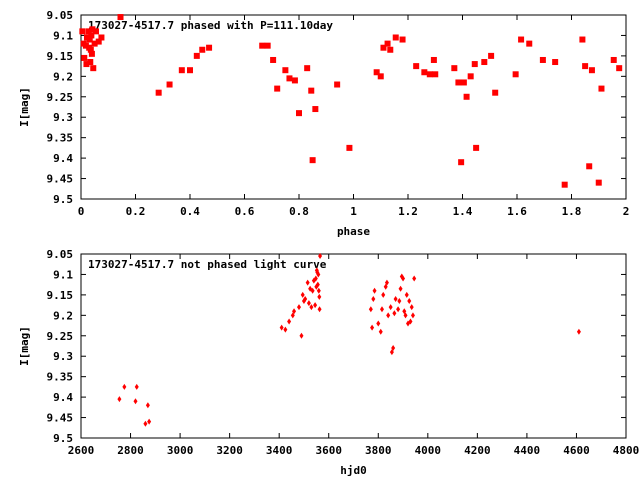 The image size is (640, 480). I want to click on x-tick-label: 2600, so click(81, 450).